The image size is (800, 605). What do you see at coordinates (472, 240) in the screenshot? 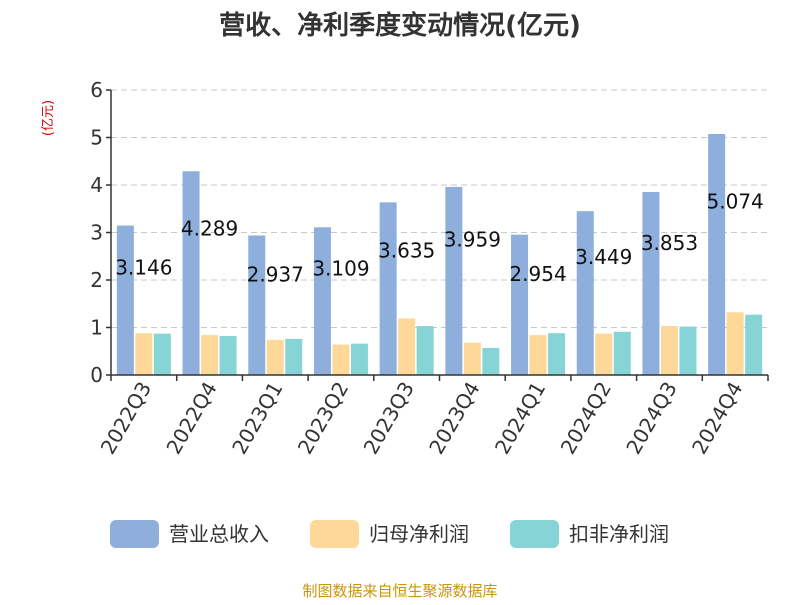
I see `data-label: 3.959` at bounding box center [472, 240].